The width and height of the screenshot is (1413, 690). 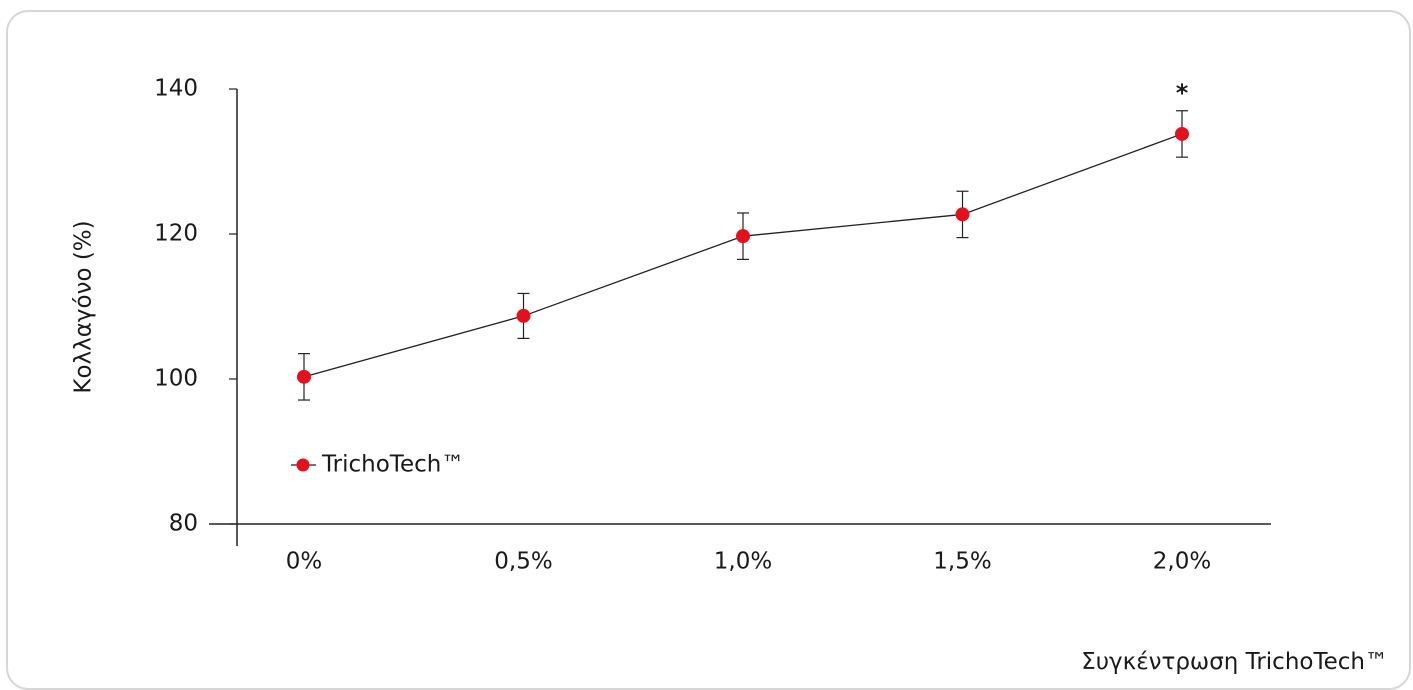 What do you see at coordinates (176, 89) in the screenshot?
I see `y-tick-label: 140` at bounding box center [176, 89].